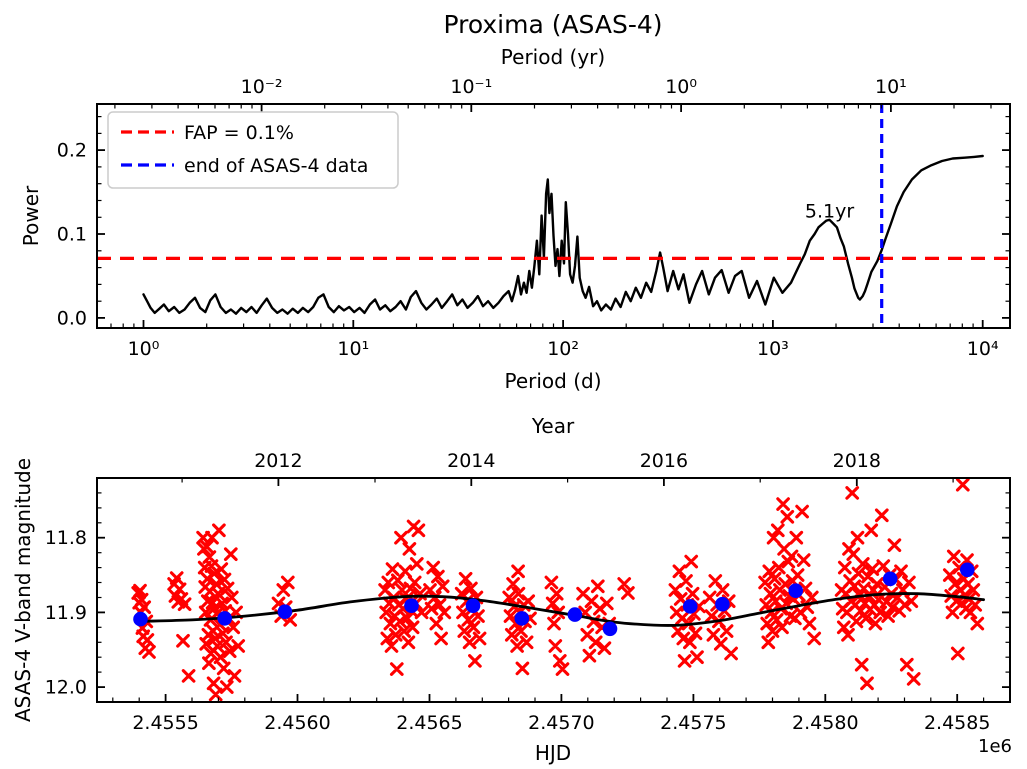 The height and width of the screenshot is (769, 1027). I want to click on tick-label: 0.0, so click(72, 318).